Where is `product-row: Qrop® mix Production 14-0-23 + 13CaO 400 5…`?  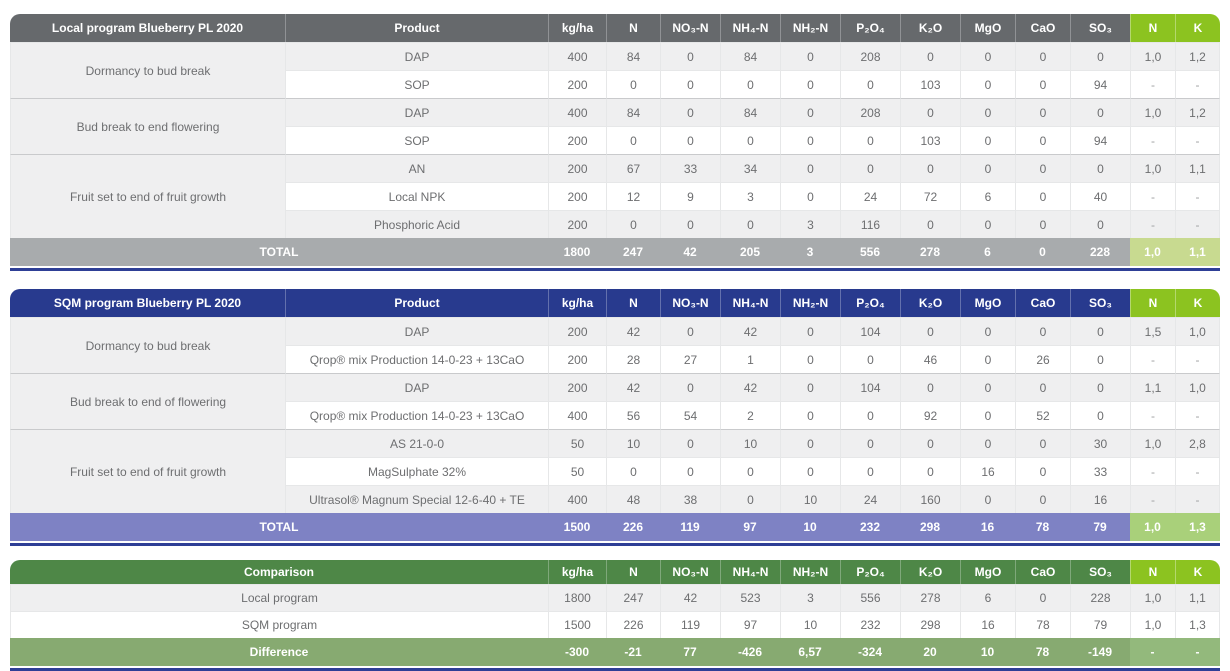 product-row: Qrop® mix Production 14-0-23 + 13CaO 400 5… is located at coordinates (615, 415).